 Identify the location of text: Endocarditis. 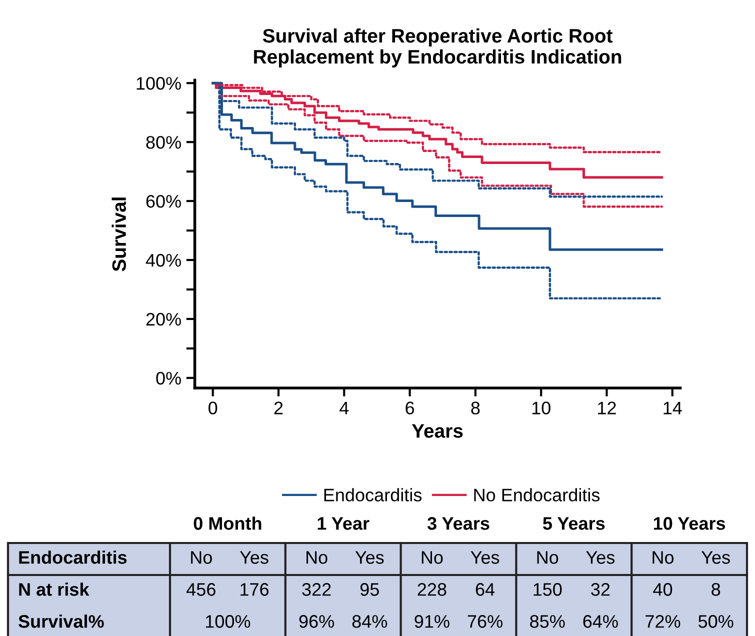
(73, 557).